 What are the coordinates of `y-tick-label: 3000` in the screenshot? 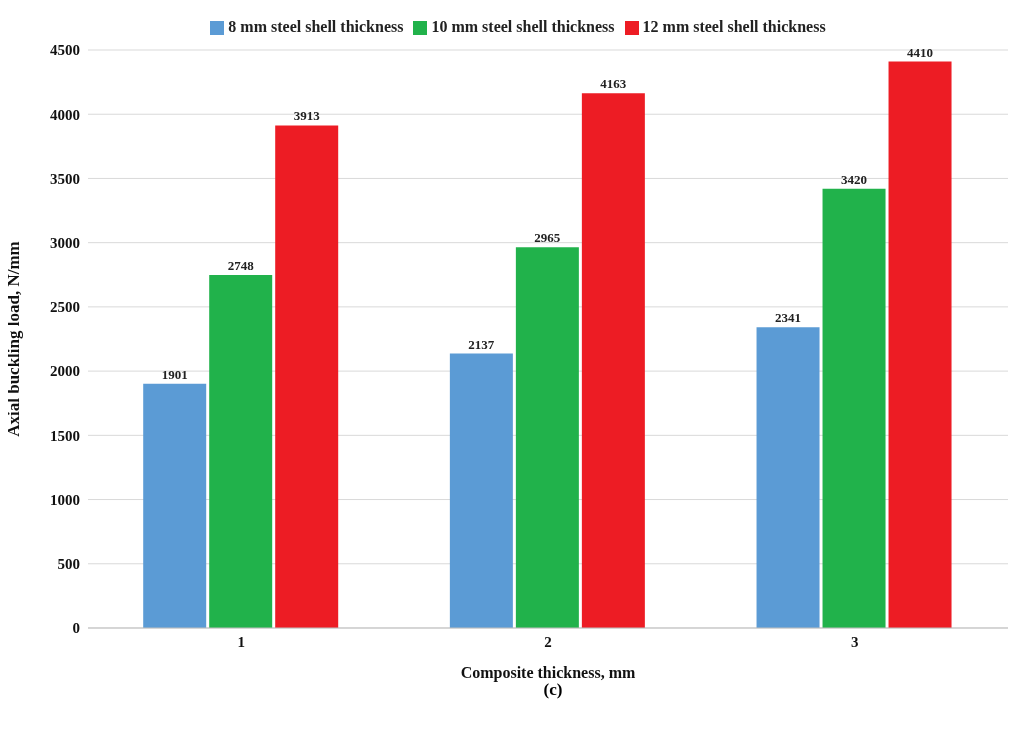 It's located at (65, 242).